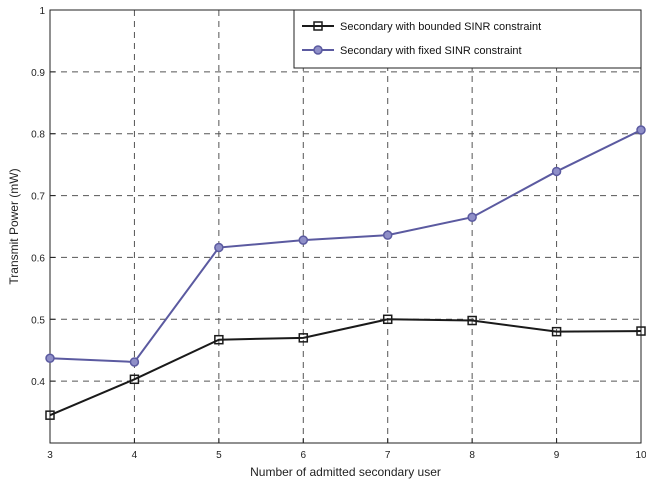 The width and height of the screenshot is (646, 483). I want to click on y-tick-label: 0.4, so click(38, 382).